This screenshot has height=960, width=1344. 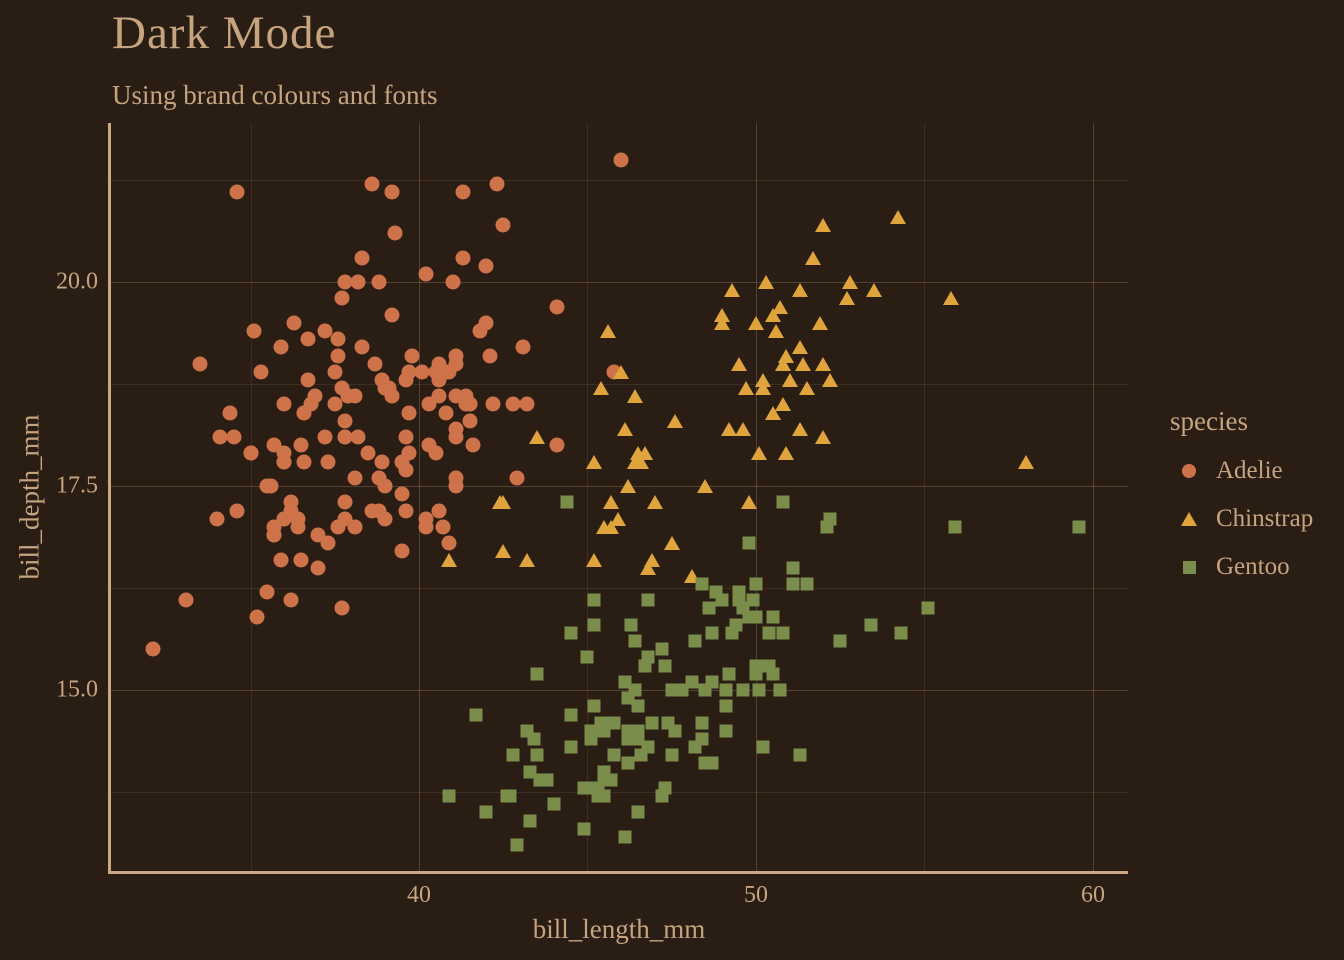 What do you see at coordinates (755, 895) in the screenshot?
I see `x-tick-label: 50` at bounding box center [755, 895].